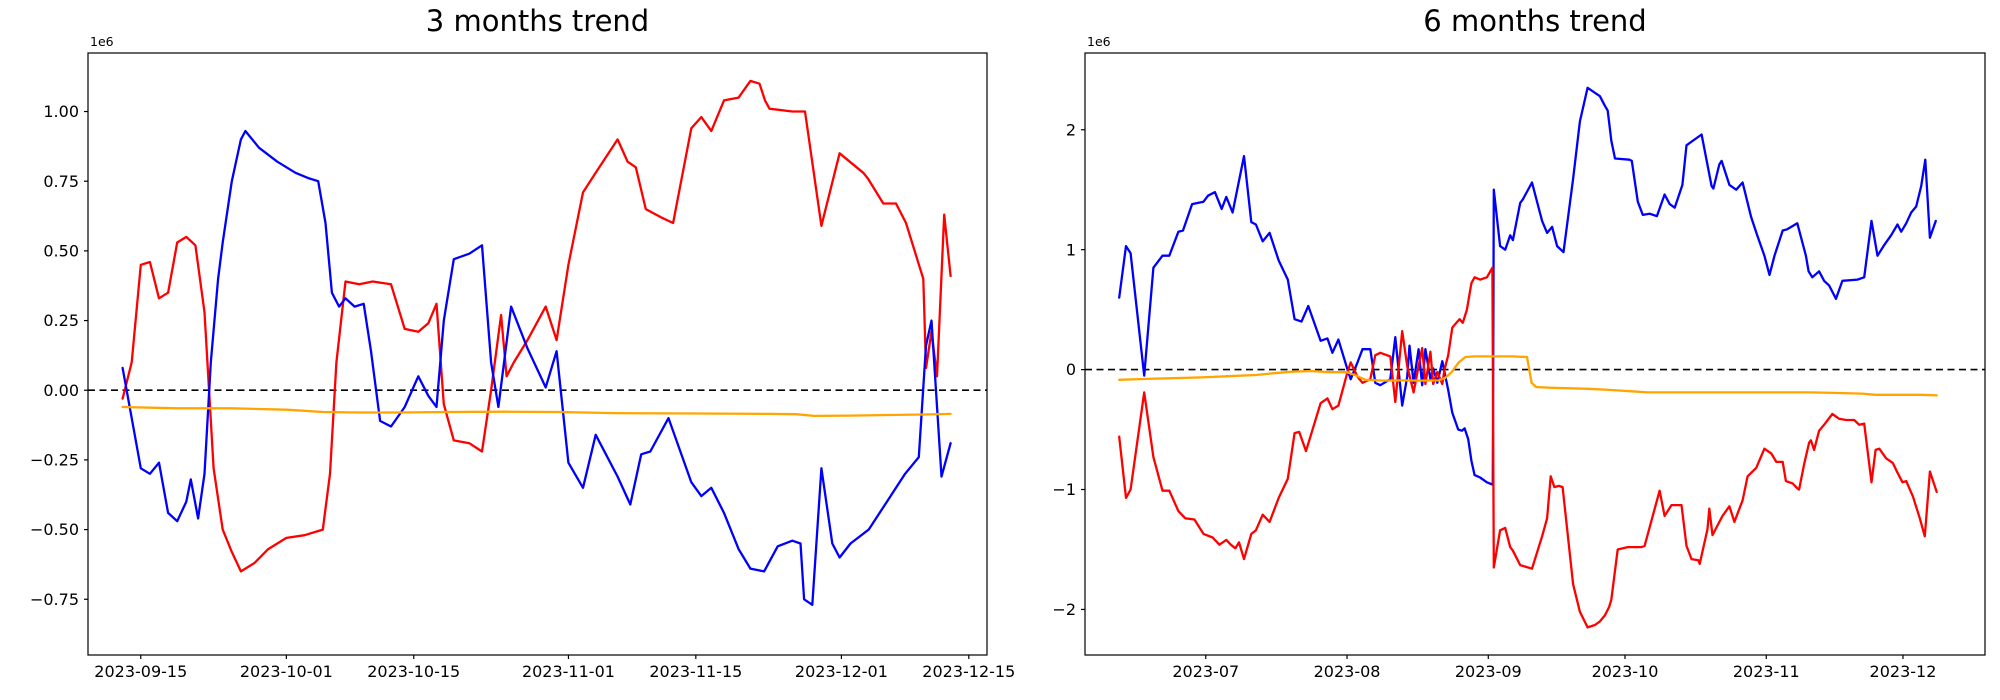  I want to click on y-tick-label: 0.50, so click(61, 250).